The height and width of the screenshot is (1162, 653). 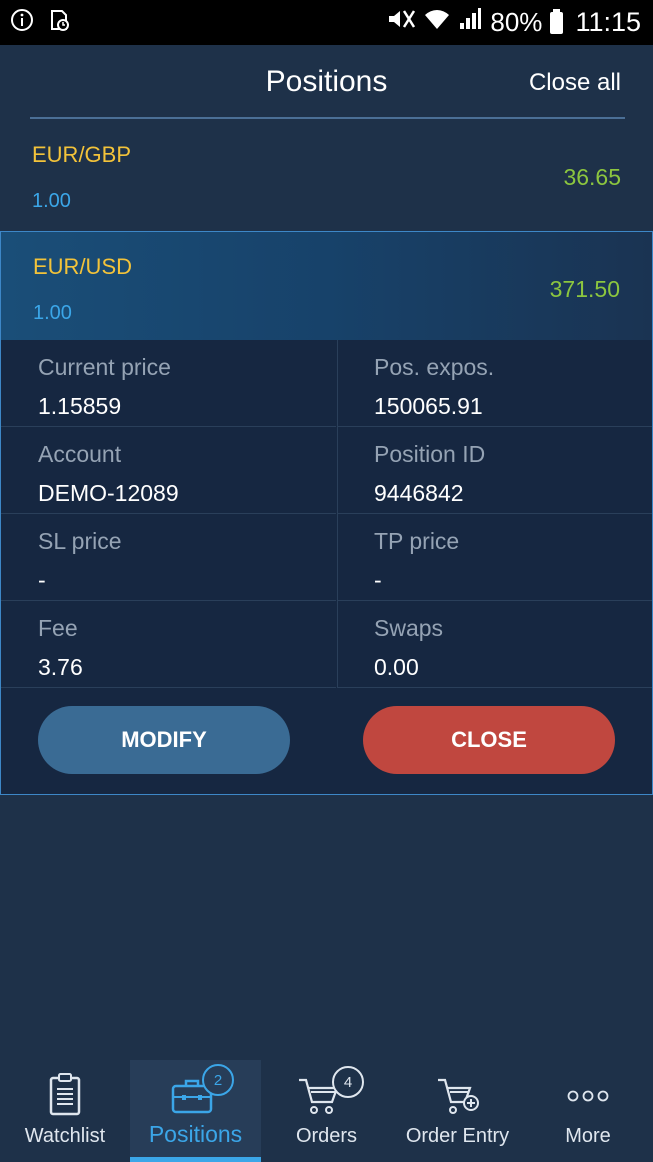 I want to click on position-id-label: Position ID, so click(x=430, y=454).